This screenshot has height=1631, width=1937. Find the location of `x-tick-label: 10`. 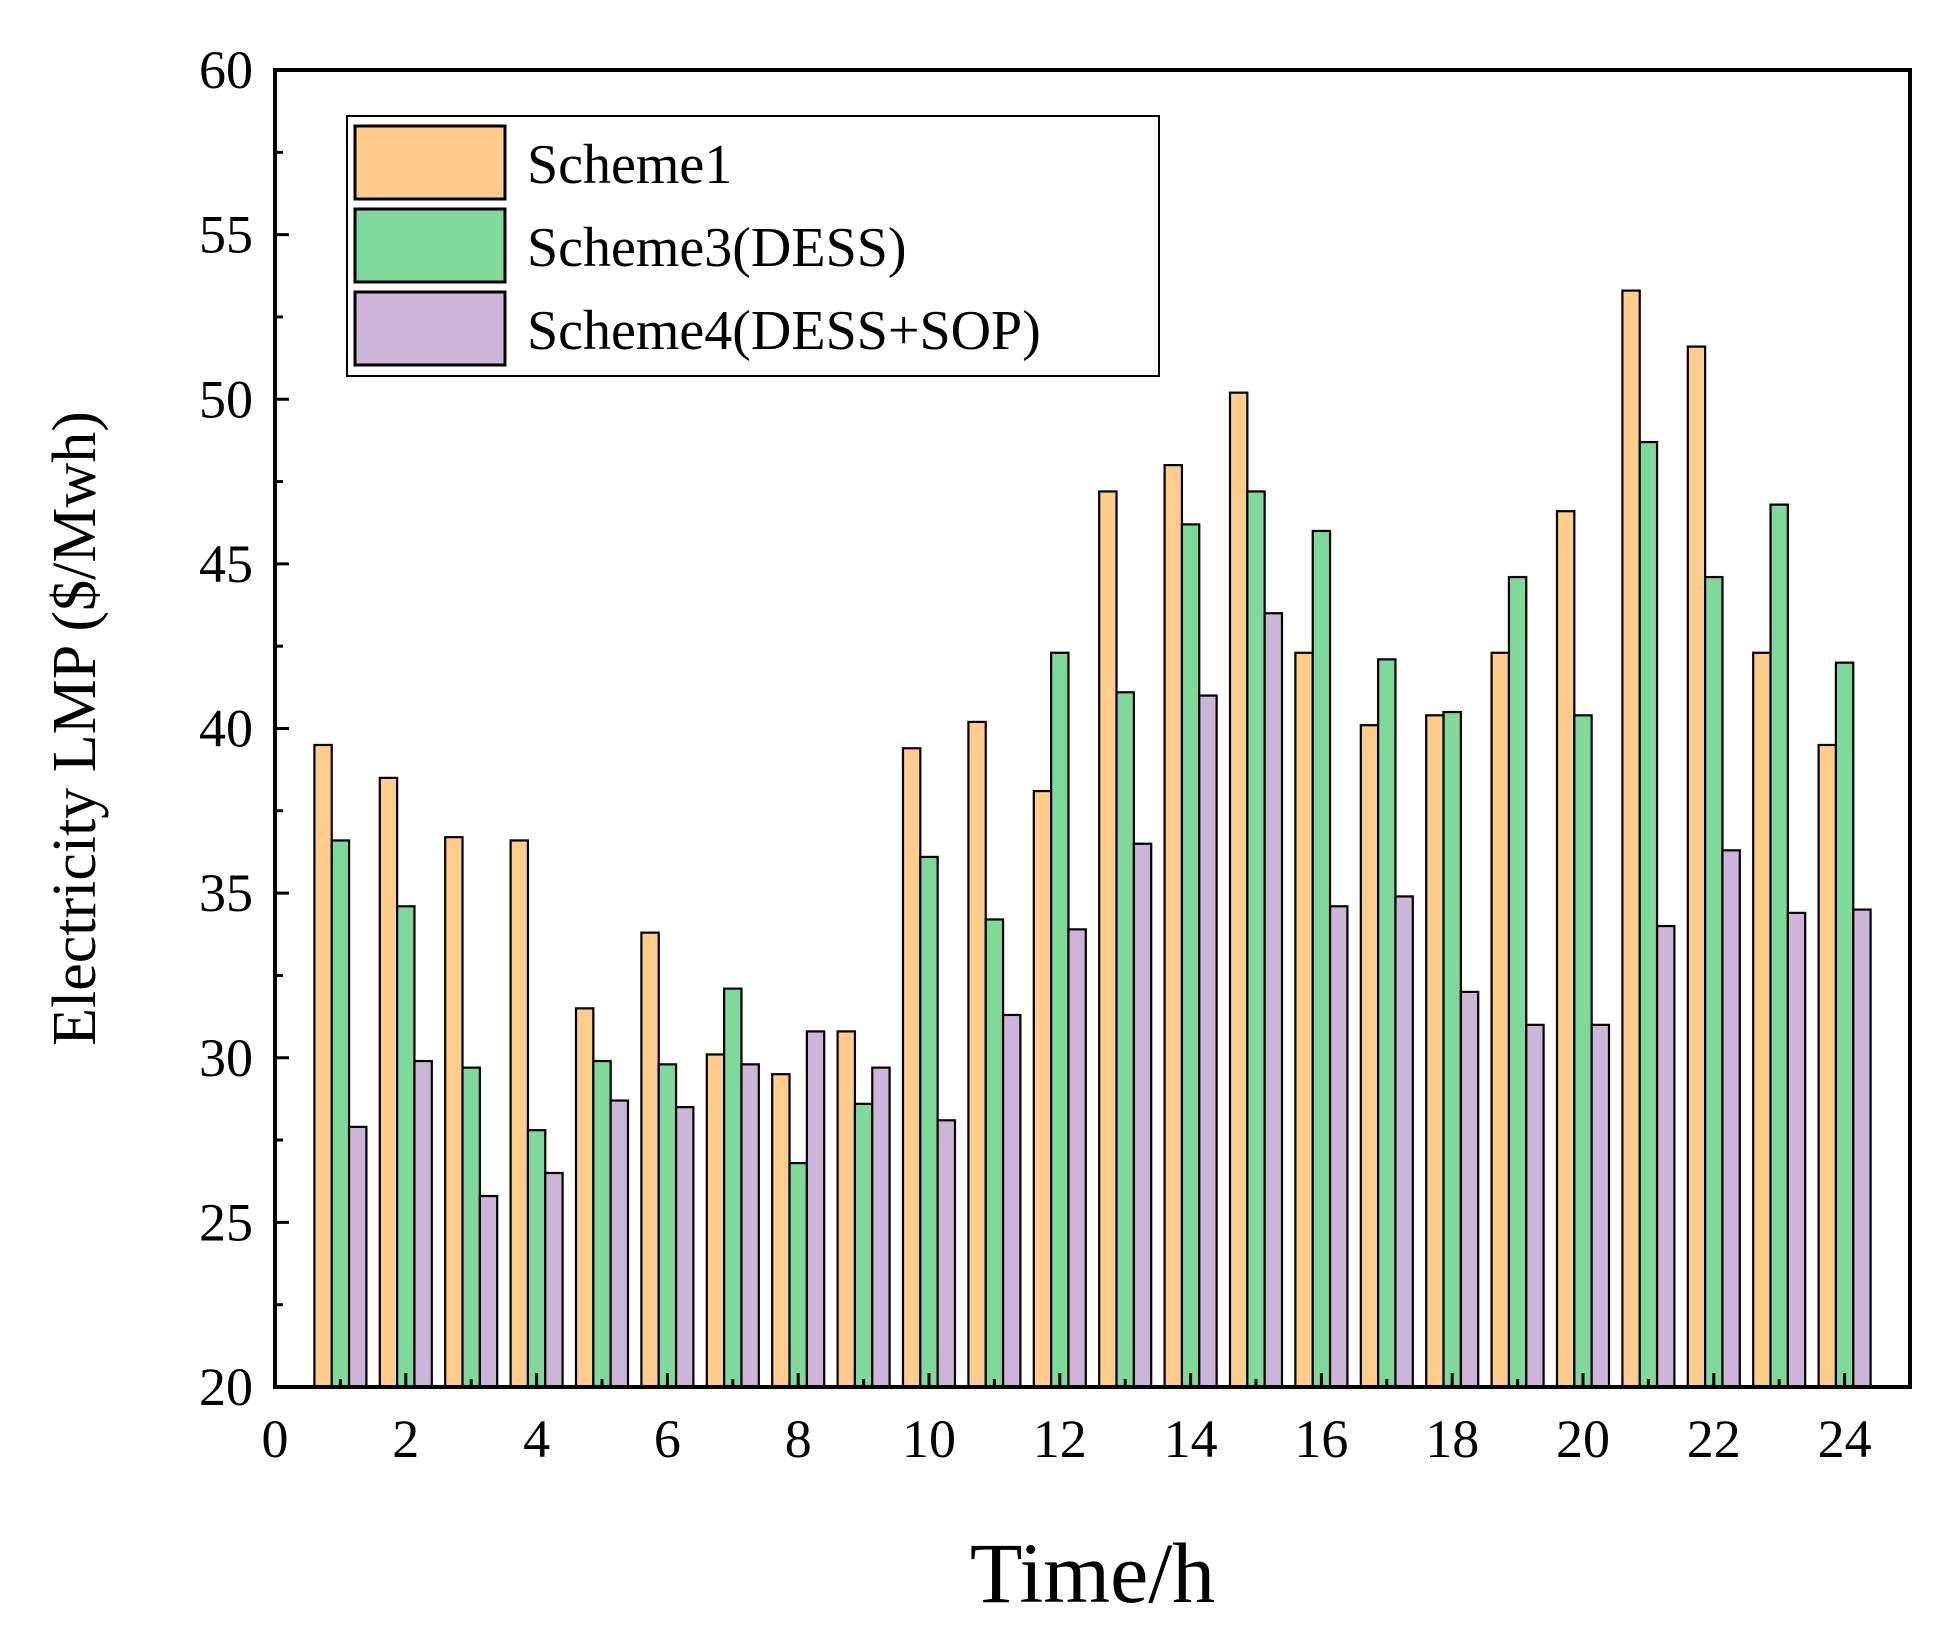

x-tick-label: 10 is located at coordinates (929, 1439).